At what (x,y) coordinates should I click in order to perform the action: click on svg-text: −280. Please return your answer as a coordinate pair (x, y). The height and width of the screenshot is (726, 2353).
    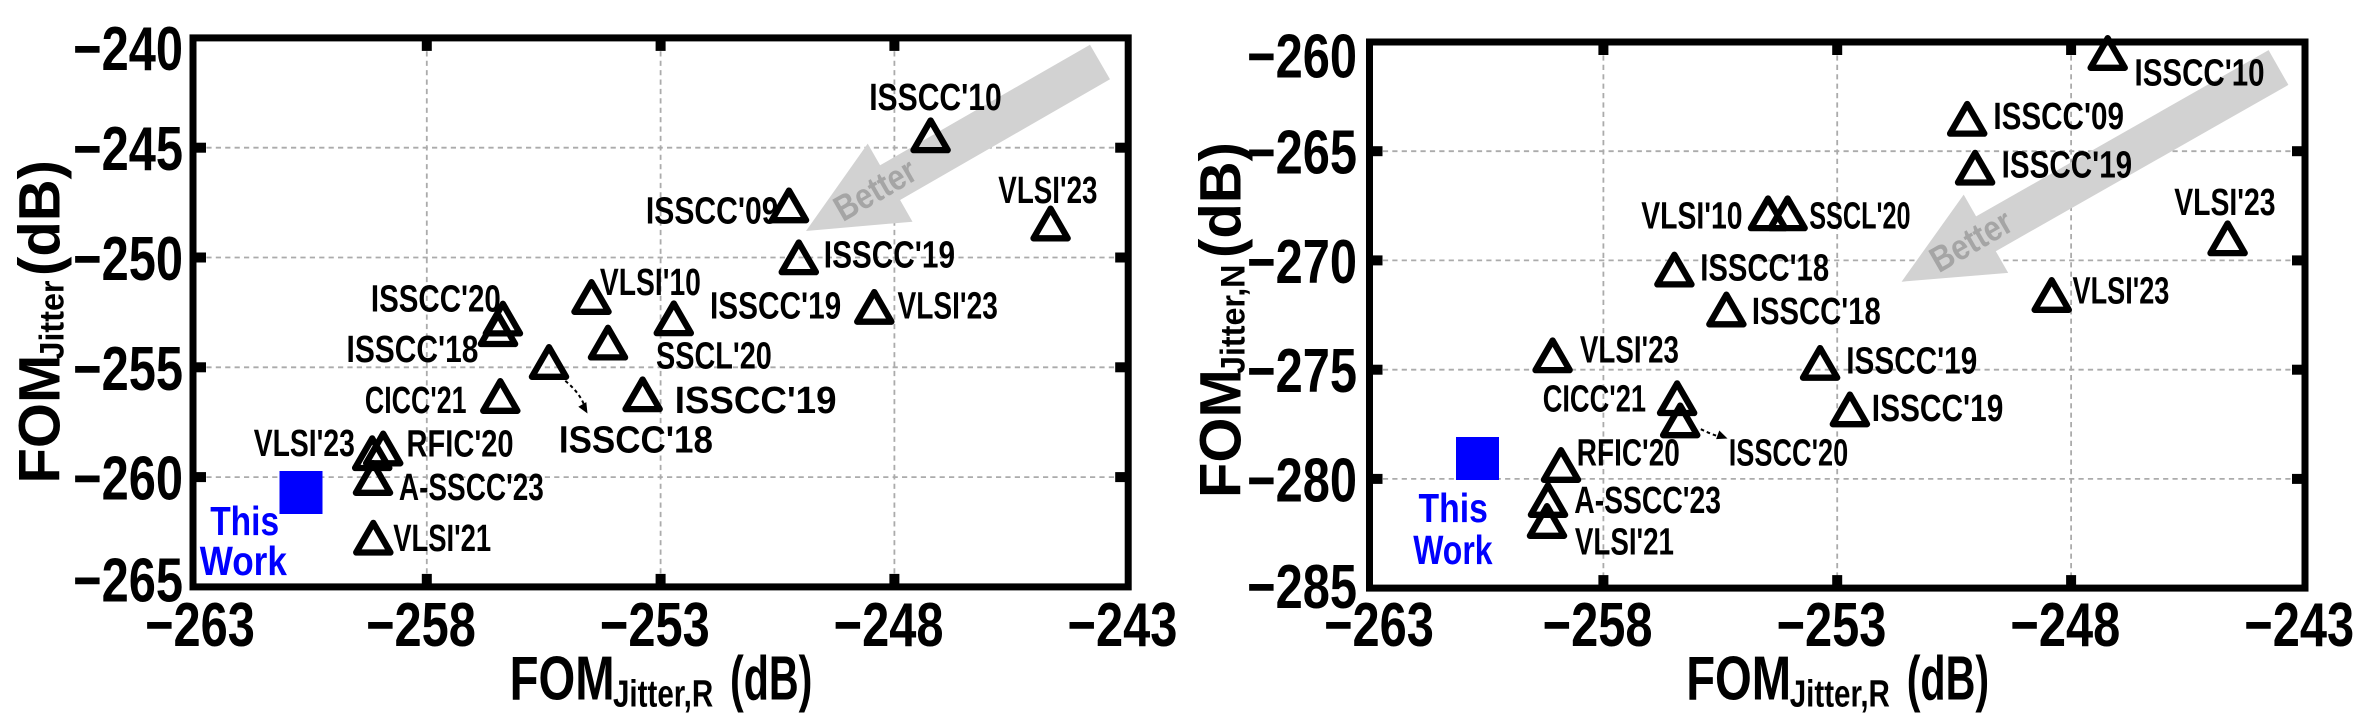
    Looking at the image, I should click on (1302, 480).